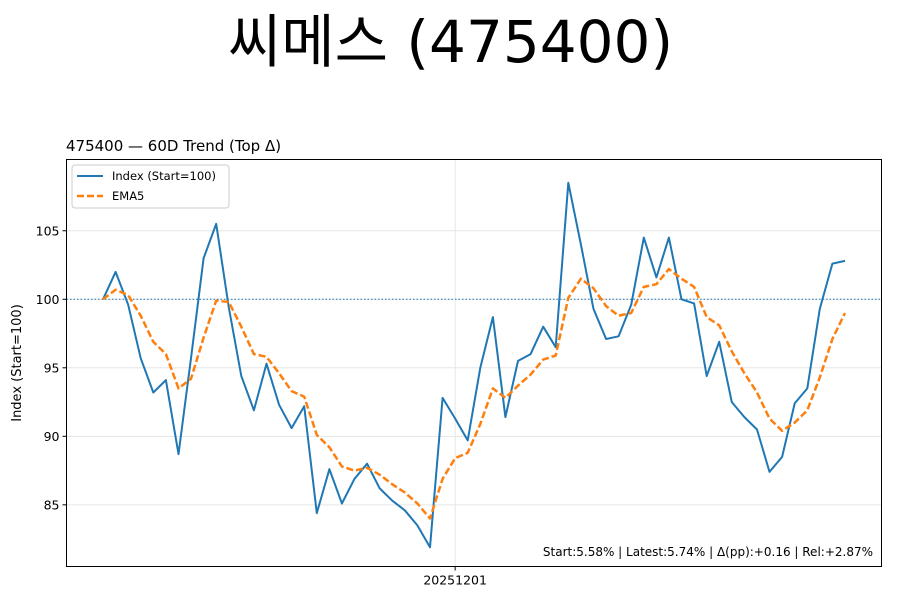  What do you see at coordinates (17, 363) in the screenshot?
I see `y-axis-label: Index (Start=100)` at bounding box center [17, 363].